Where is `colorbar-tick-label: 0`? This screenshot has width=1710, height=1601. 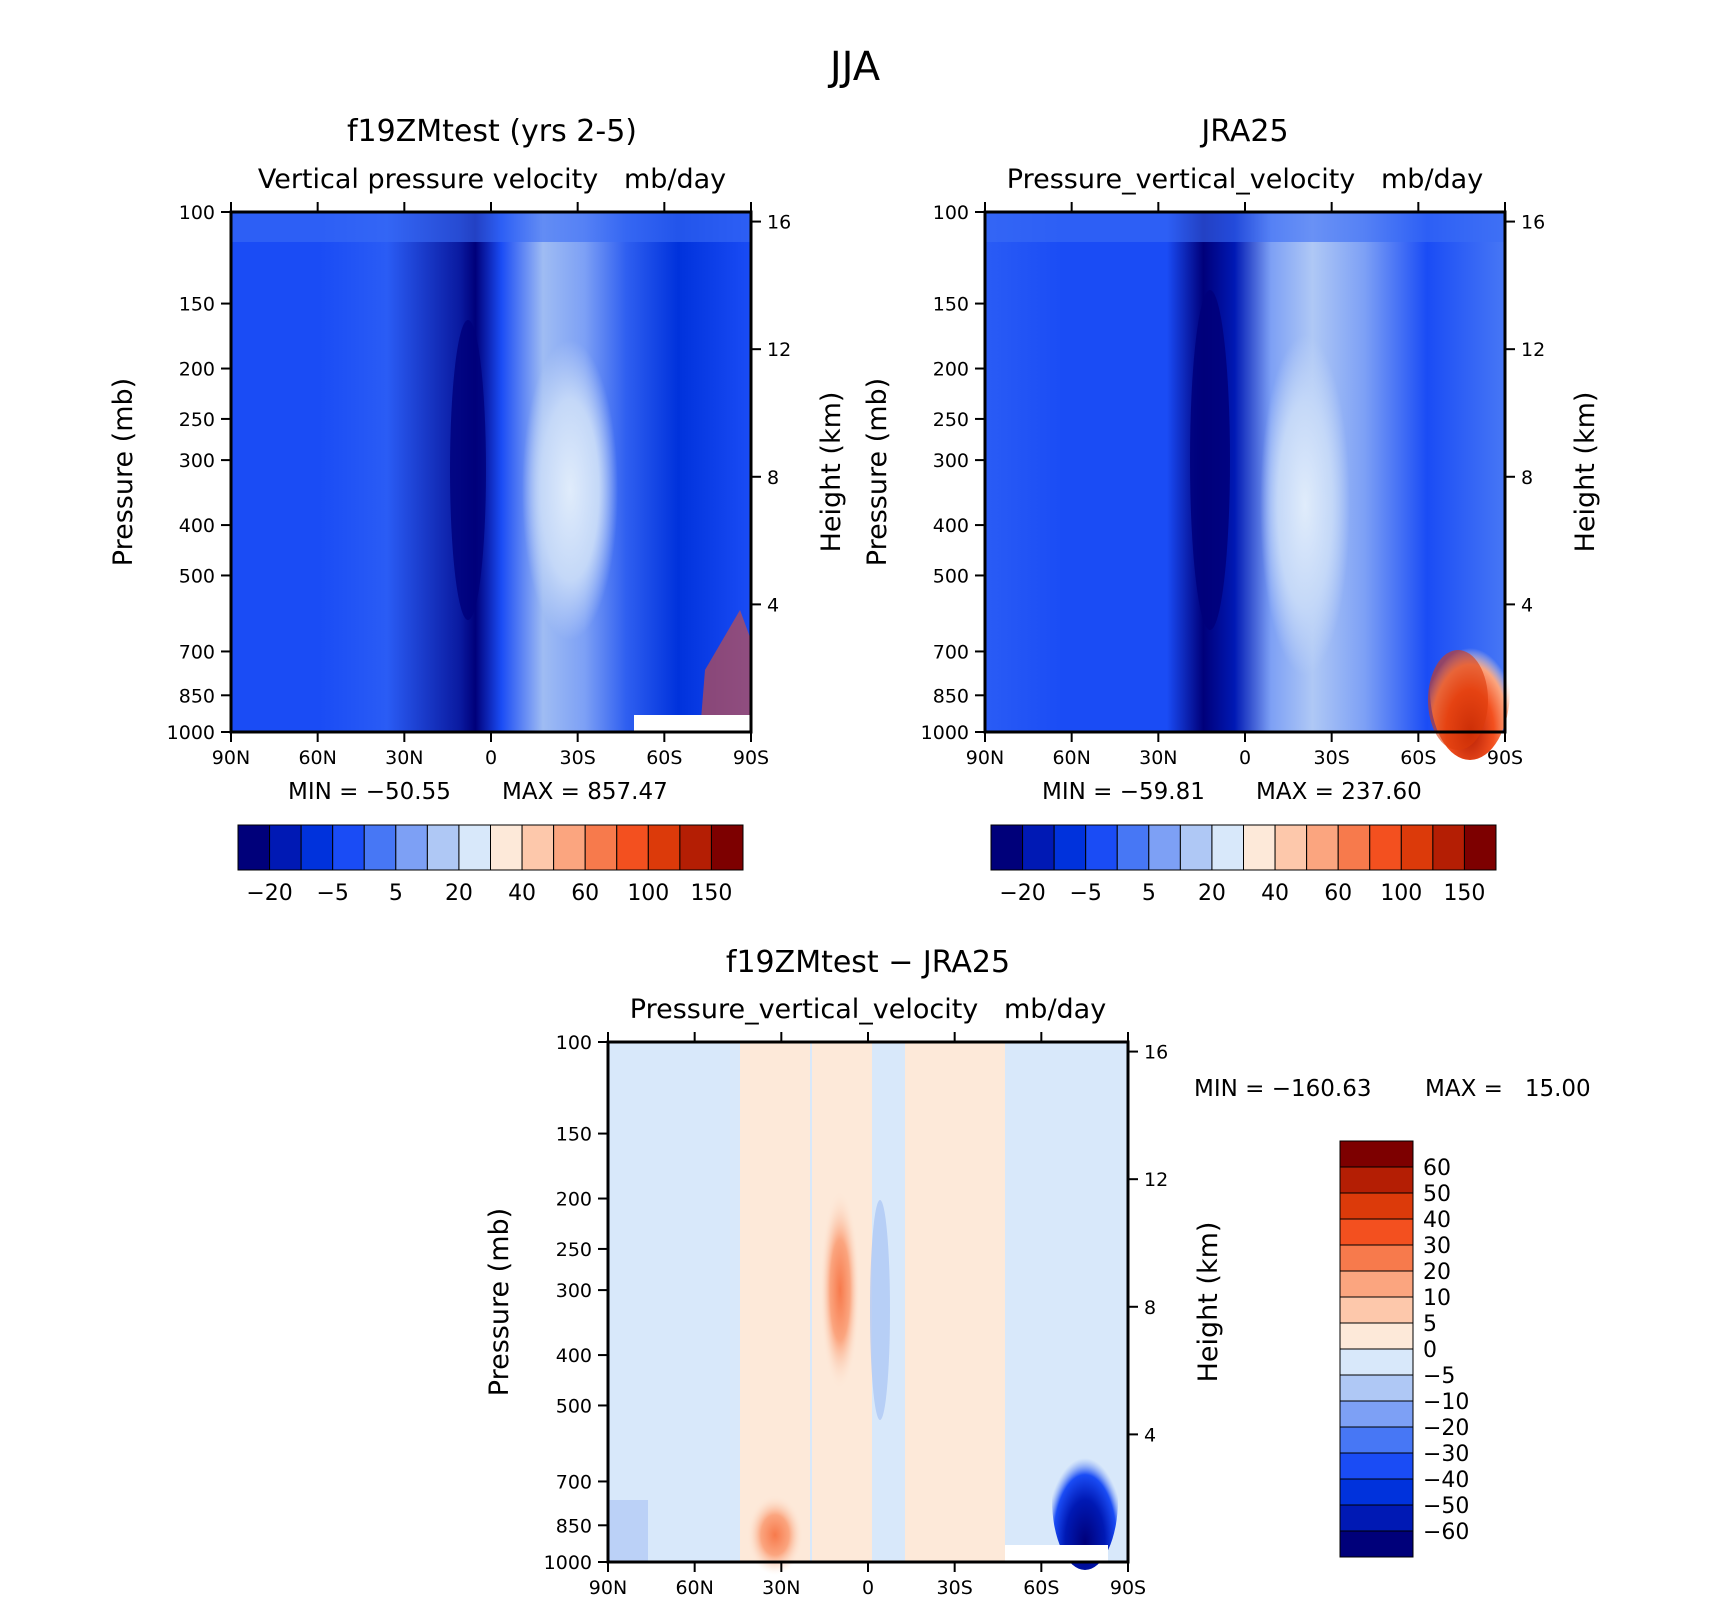
colorbar-tick-label: 0 is located at coordinates (1430, 1350).